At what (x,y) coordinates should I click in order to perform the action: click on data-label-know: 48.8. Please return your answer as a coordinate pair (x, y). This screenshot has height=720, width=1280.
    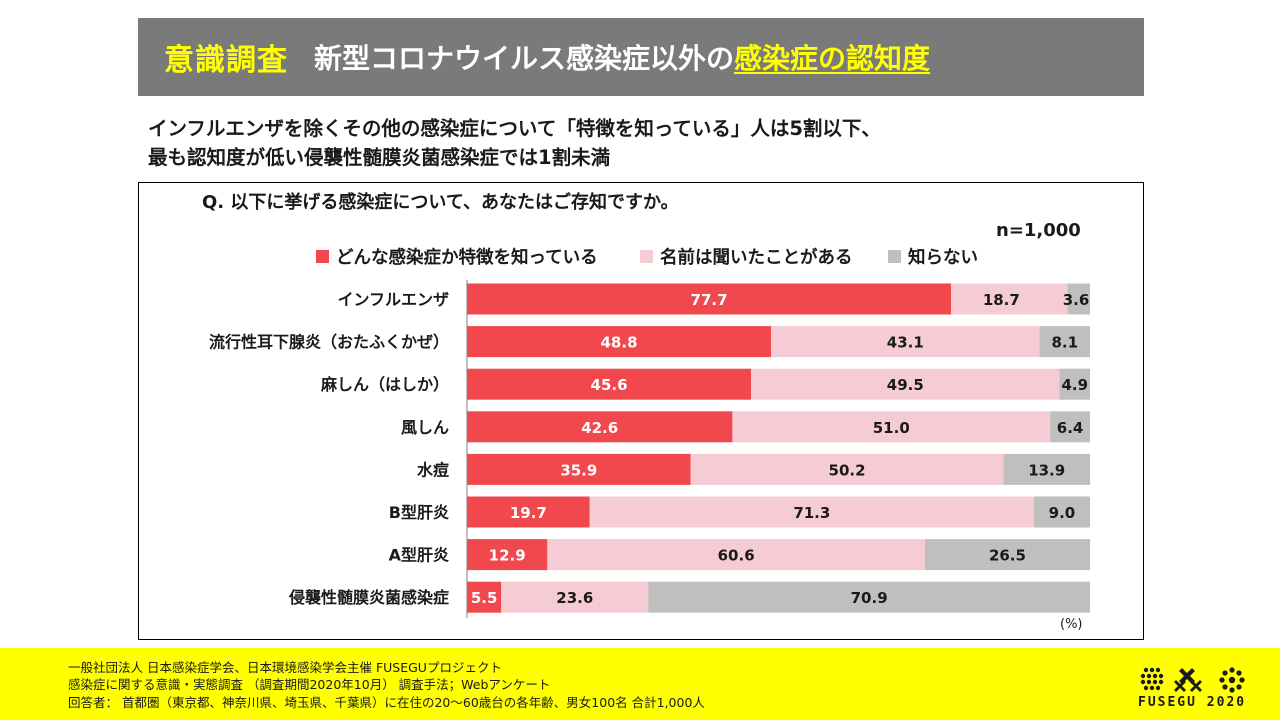
    Looking at the image, I should click on (619, 343).